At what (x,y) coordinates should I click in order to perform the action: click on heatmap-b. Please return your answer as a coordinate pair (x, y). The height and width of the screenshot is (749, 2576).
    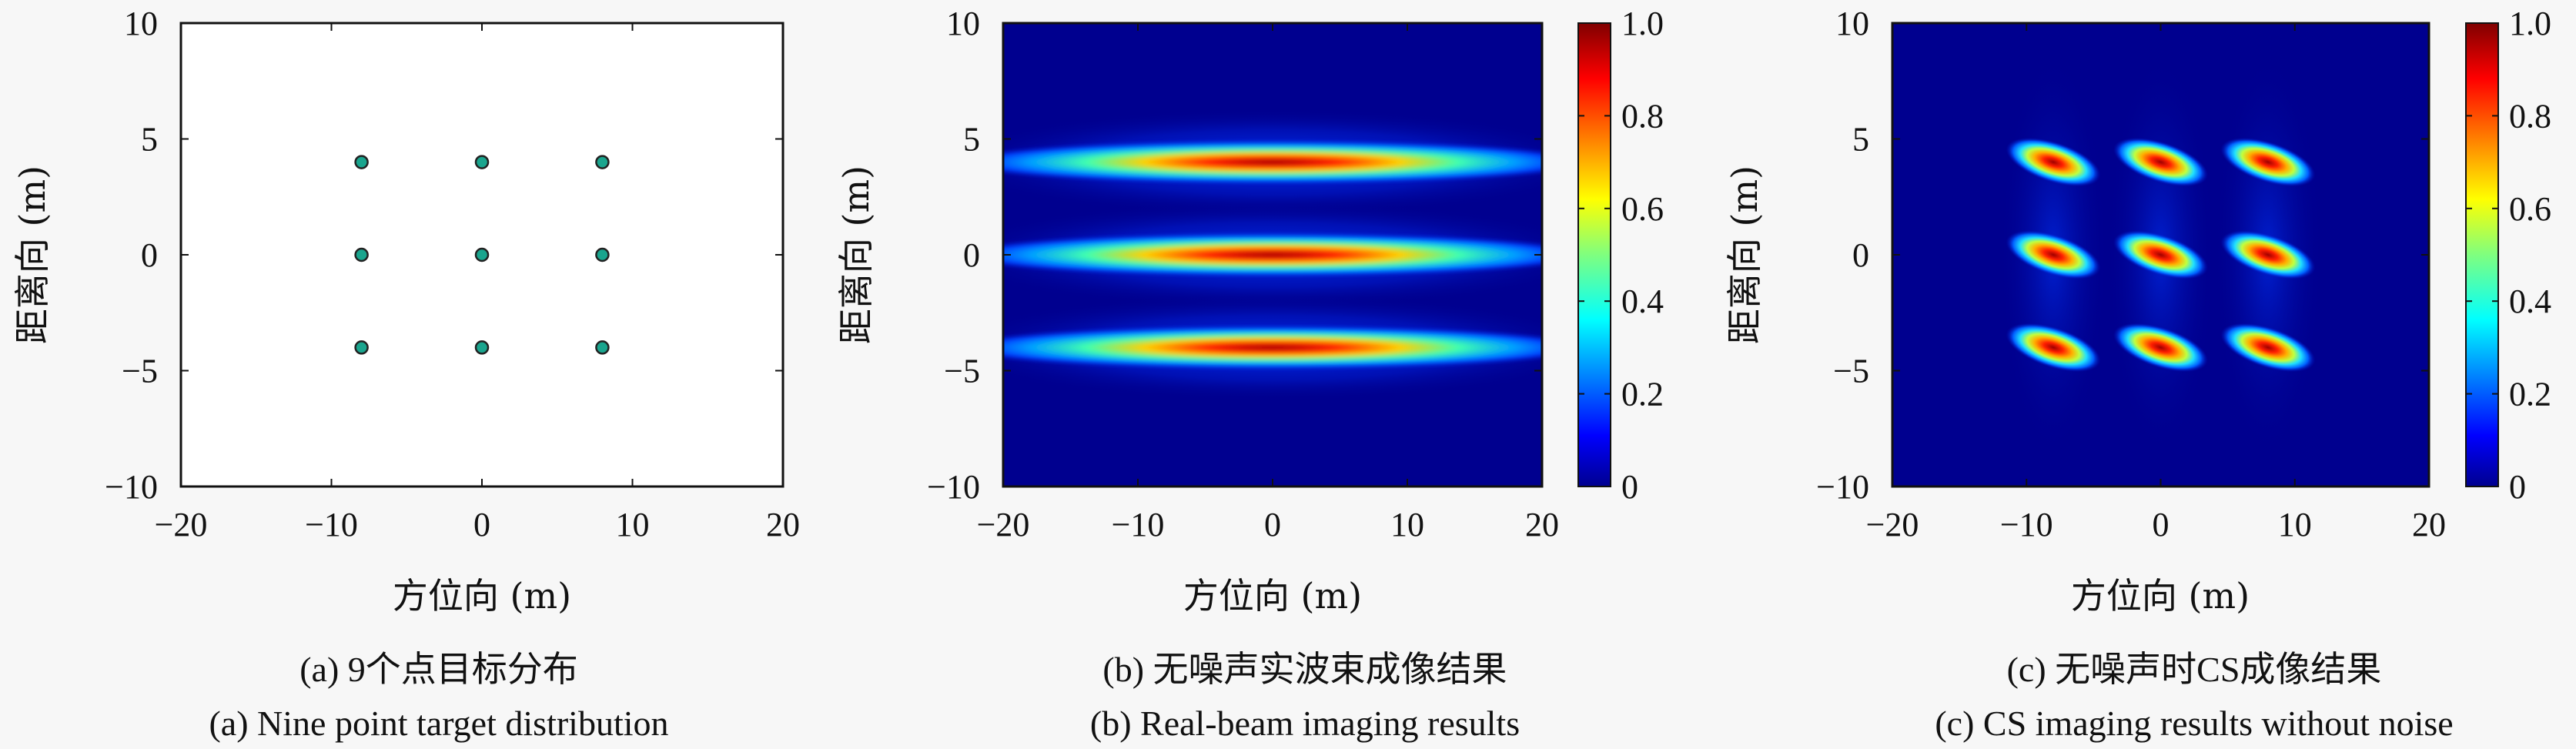
    Looking at the image, I should click on (1272, 255).